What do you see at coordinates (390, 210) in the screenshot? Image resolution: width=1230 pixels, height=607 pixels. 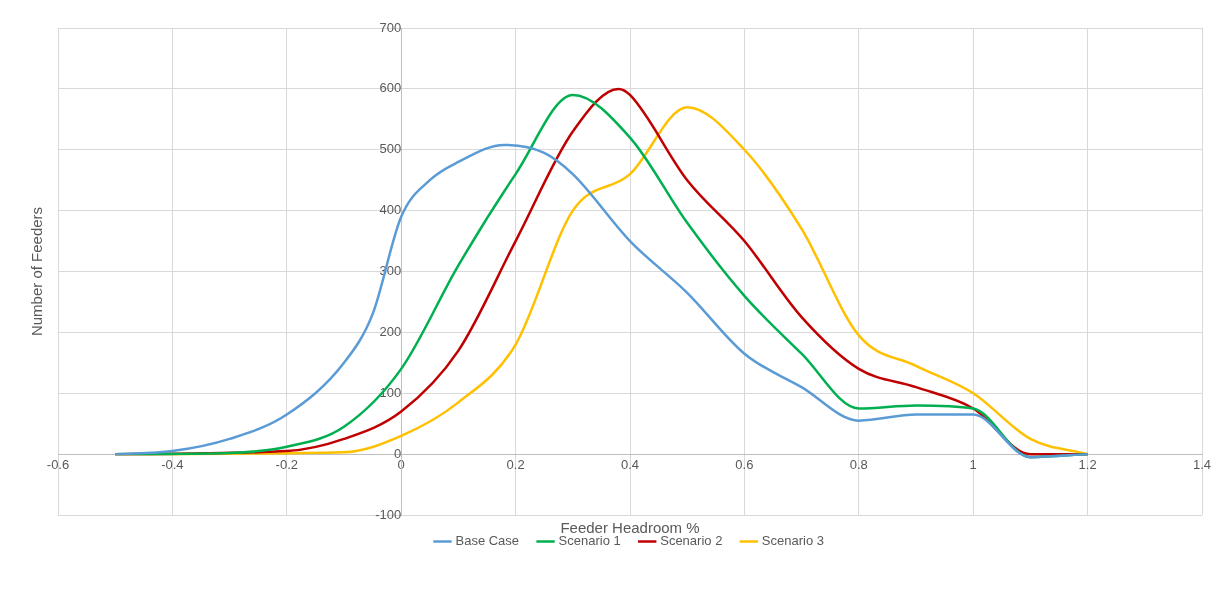 I see `y-tick-label: 400` at bounding box center [390, 210].